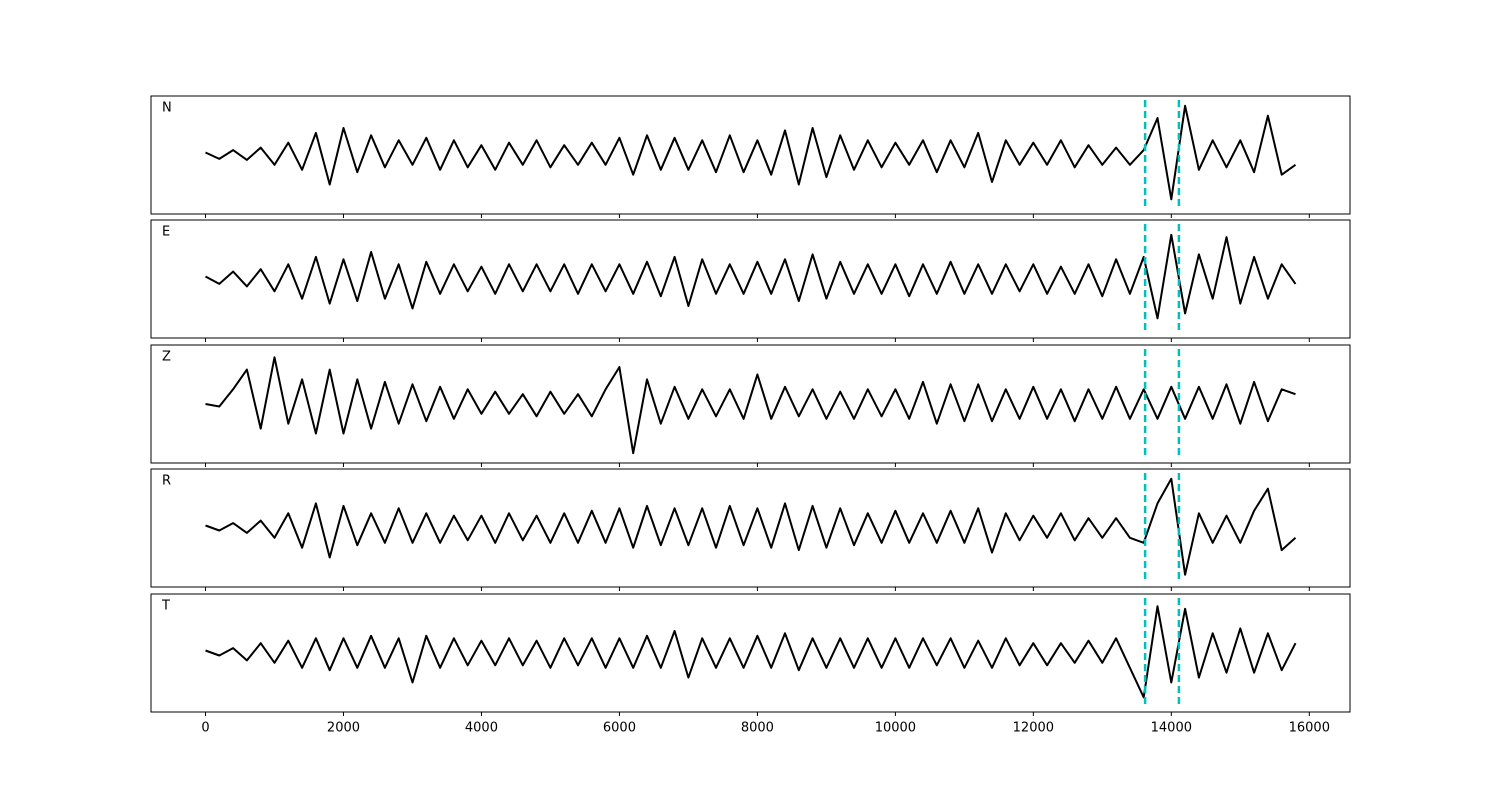 The height and width of the screenshot is (800, 1500). What do you see at coordinates (757, 728) in the screenshot?
I see `x-tick-label: 8000` at bounding box center [757, 728].